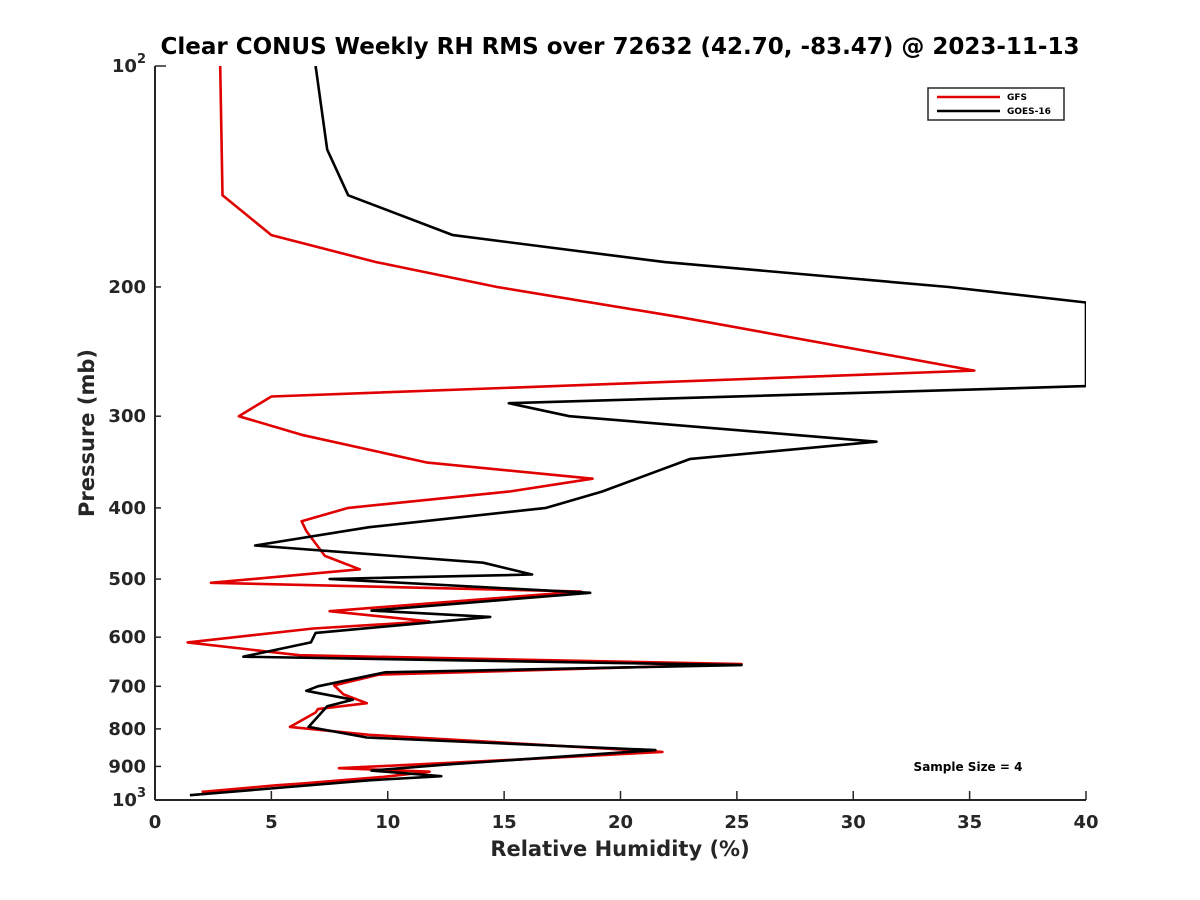 This screenshot has height=900, width=1200. Describe the element at coordinates (87, 433) in the screenshot. I see `y-axis-label: Pressure (mb)` at that location.